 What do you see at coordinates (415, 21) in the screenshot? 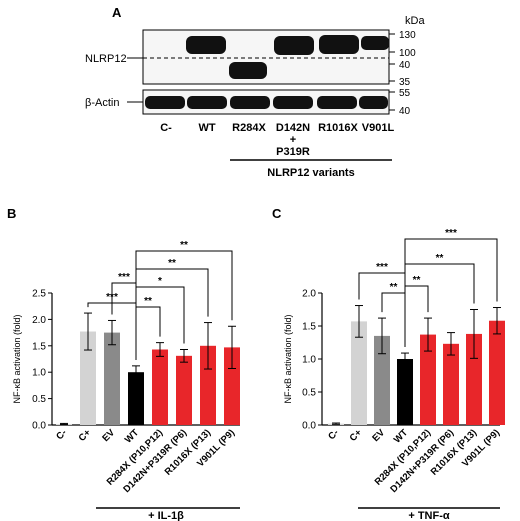
I see `kda-label: kDa` at bounding box center [415, 21].